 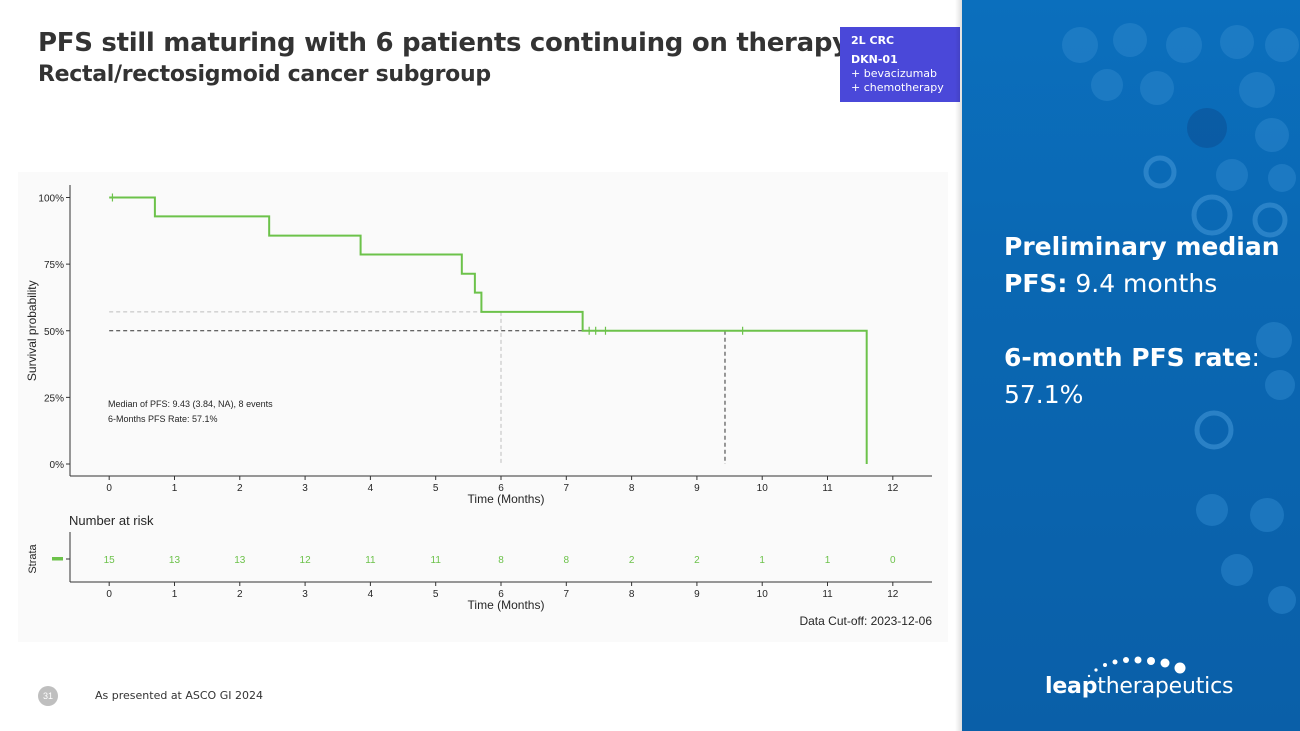 What do you see at coordinates (873, 40) in the screenshot?
I see `badge-indication: 2L CRC` at bounding box center [873, 40].